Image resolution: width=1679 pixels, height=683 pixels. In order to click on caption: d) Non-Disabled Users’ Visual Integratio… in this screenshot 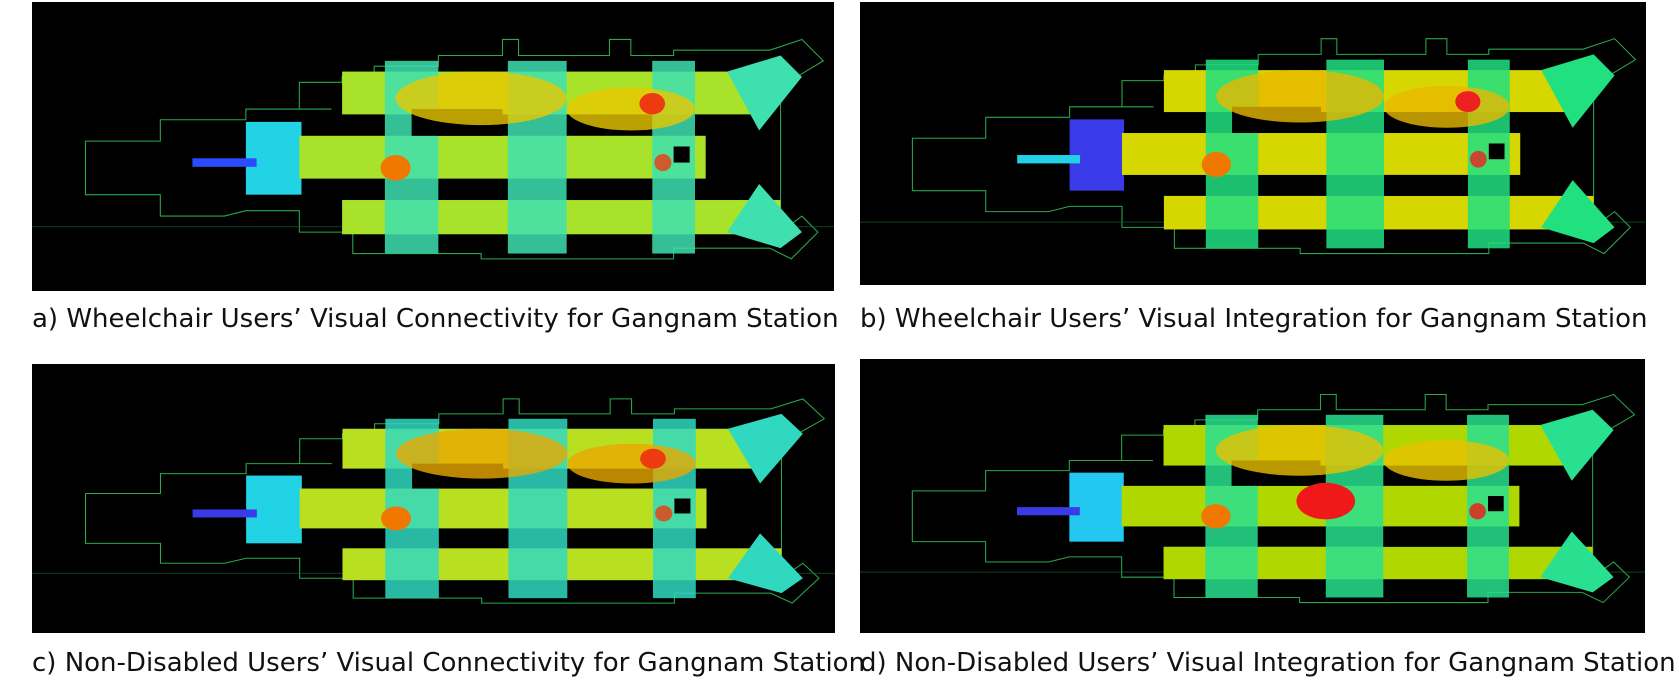, I will do `click(1268, 663)`.